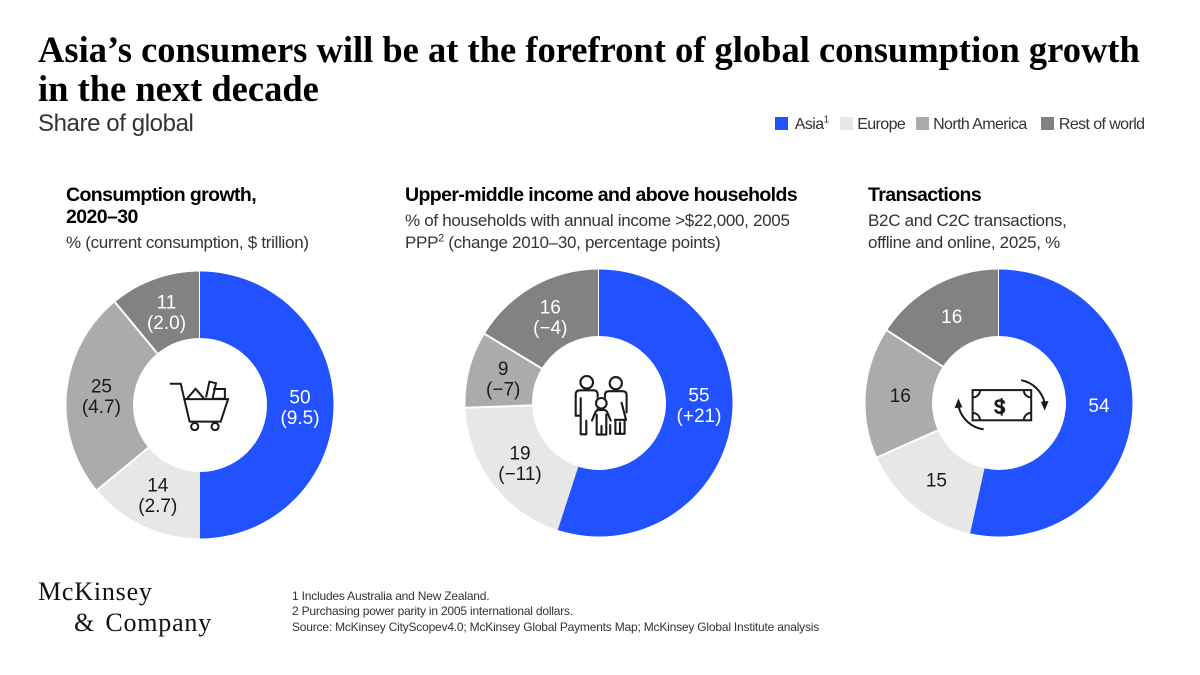  I want to click on svg-text: (2.7), so click(157, 506).